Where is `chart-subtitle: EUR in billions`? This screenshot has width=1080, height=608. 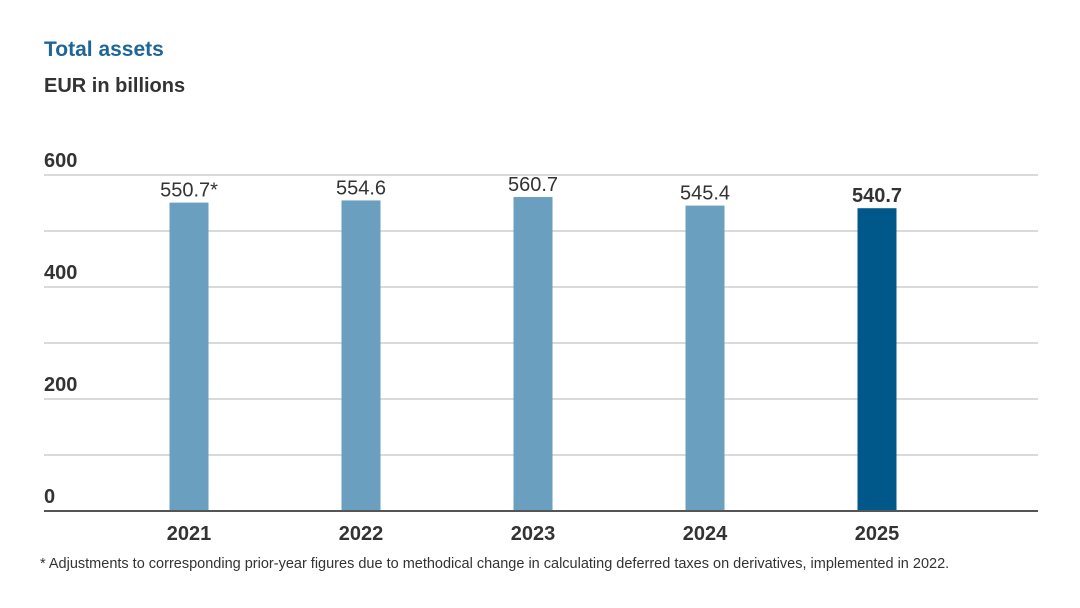 chart-subtitle: EUR in billions is located at coordinates (115, 86).